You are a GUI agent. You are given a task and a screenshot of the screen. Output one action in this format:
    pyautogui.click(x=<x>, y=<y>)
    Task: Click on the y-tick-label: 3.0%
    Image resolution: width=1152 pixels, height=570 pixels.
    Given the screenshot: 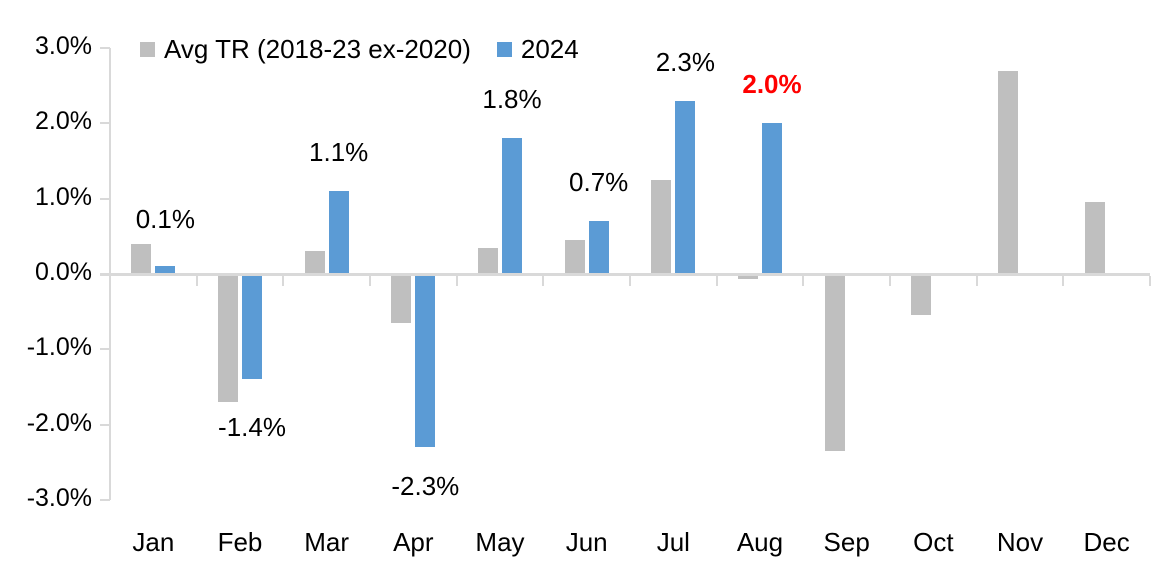 What is the action you would take?
    pyautogui.click(x=63, y=46)
    